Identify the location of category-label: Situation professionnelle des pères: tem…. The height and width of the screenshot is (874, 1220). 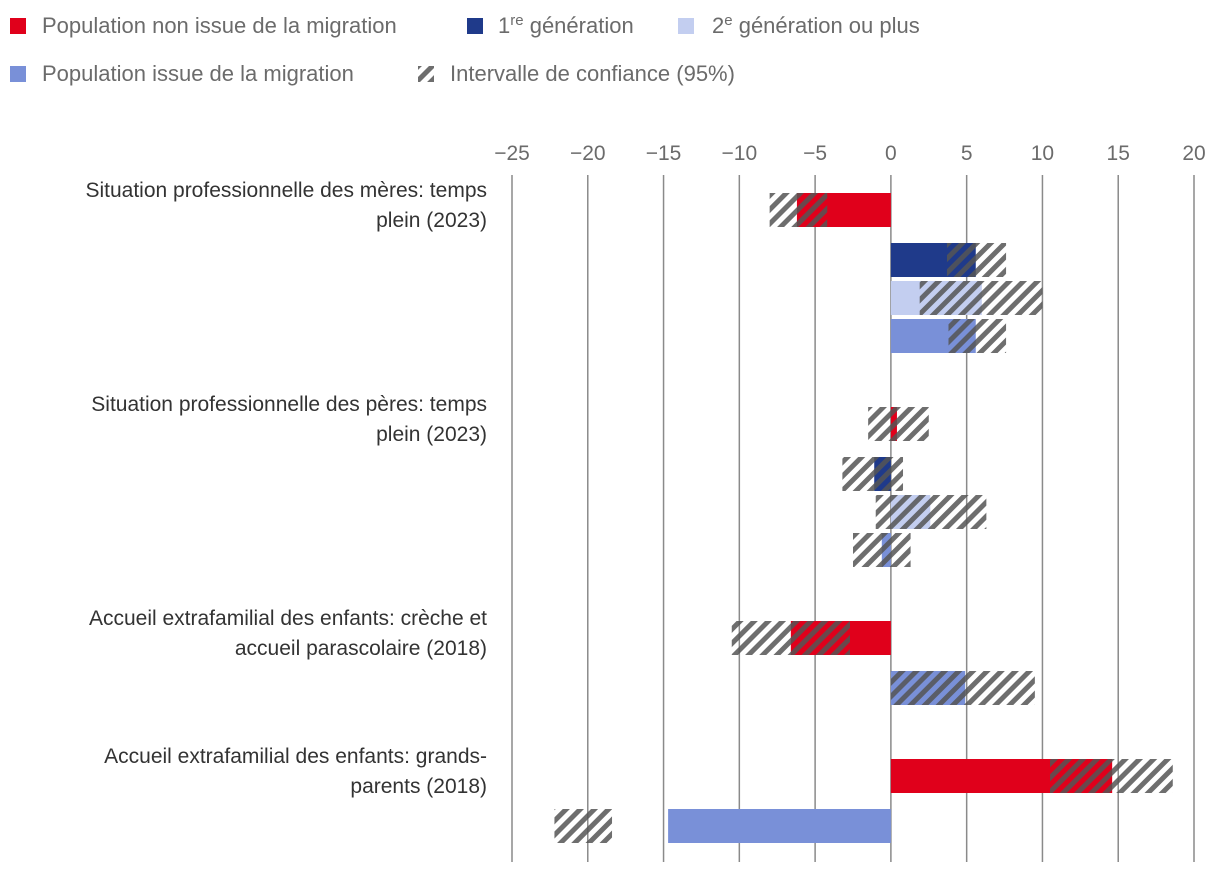
(289, 404).